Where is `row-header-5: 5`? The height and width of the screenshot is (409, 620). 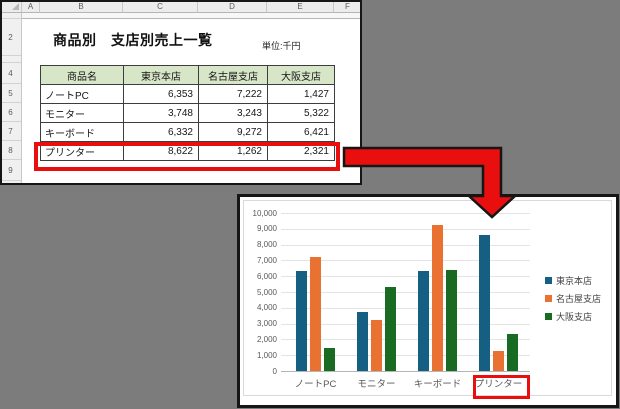 row-header-5: 5 is located at coordinates (10, 93).